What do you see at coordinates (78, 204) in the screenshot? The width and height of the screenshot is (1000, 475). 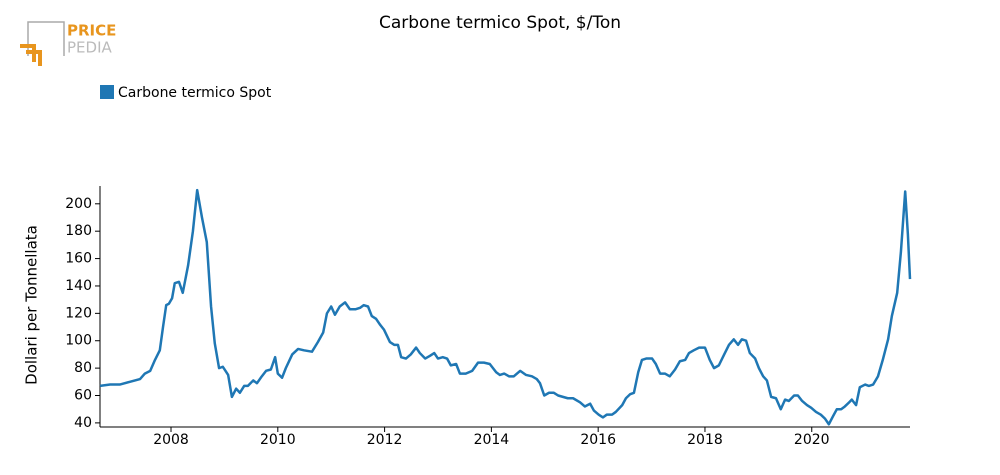 I see `y-tick-label: 200` at bounding box center [78, 204].